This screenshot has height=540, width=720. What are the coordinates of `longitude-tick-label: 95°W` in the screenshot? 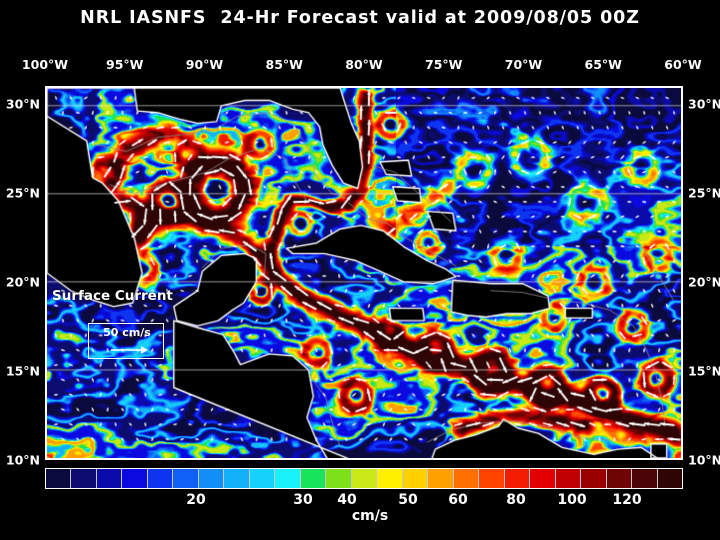 It's located at (125, 64).